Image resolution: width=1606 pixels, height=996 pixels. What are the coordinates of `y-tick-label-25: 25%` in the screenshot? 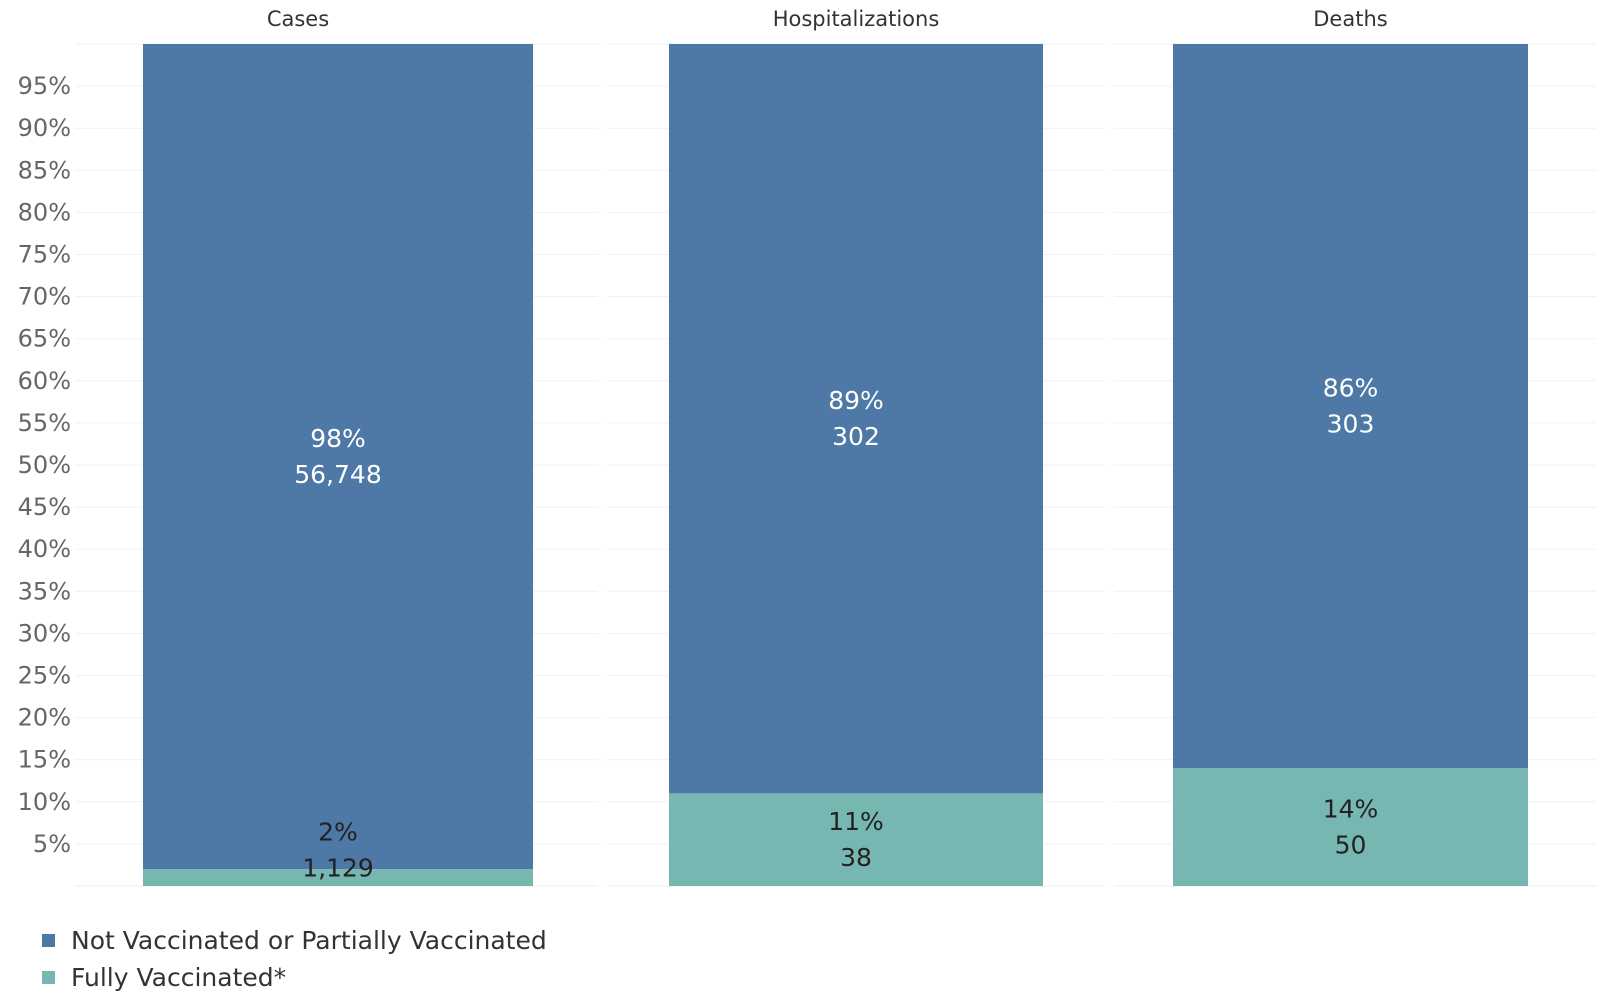 It's located at (44, 676).